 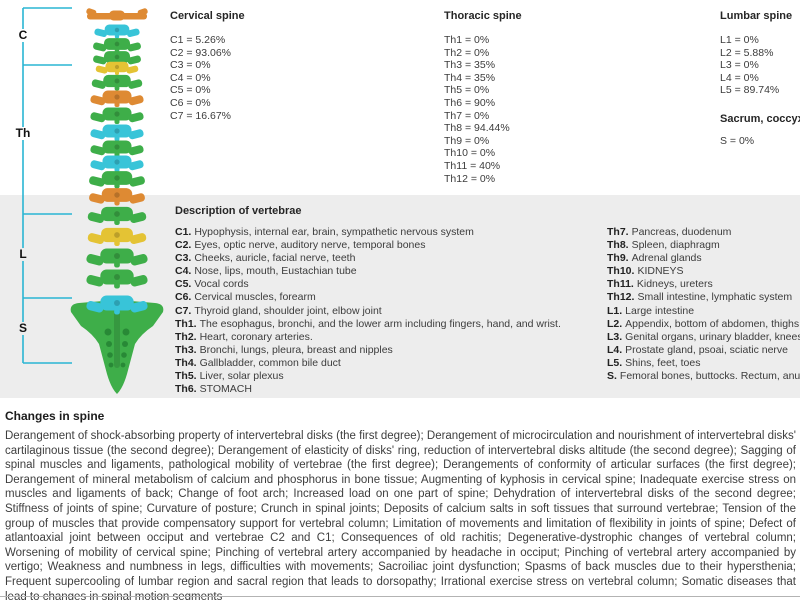 I want to click on vertebra-description: Th5. Liver, solar plexus, so click(x=368, y=376).